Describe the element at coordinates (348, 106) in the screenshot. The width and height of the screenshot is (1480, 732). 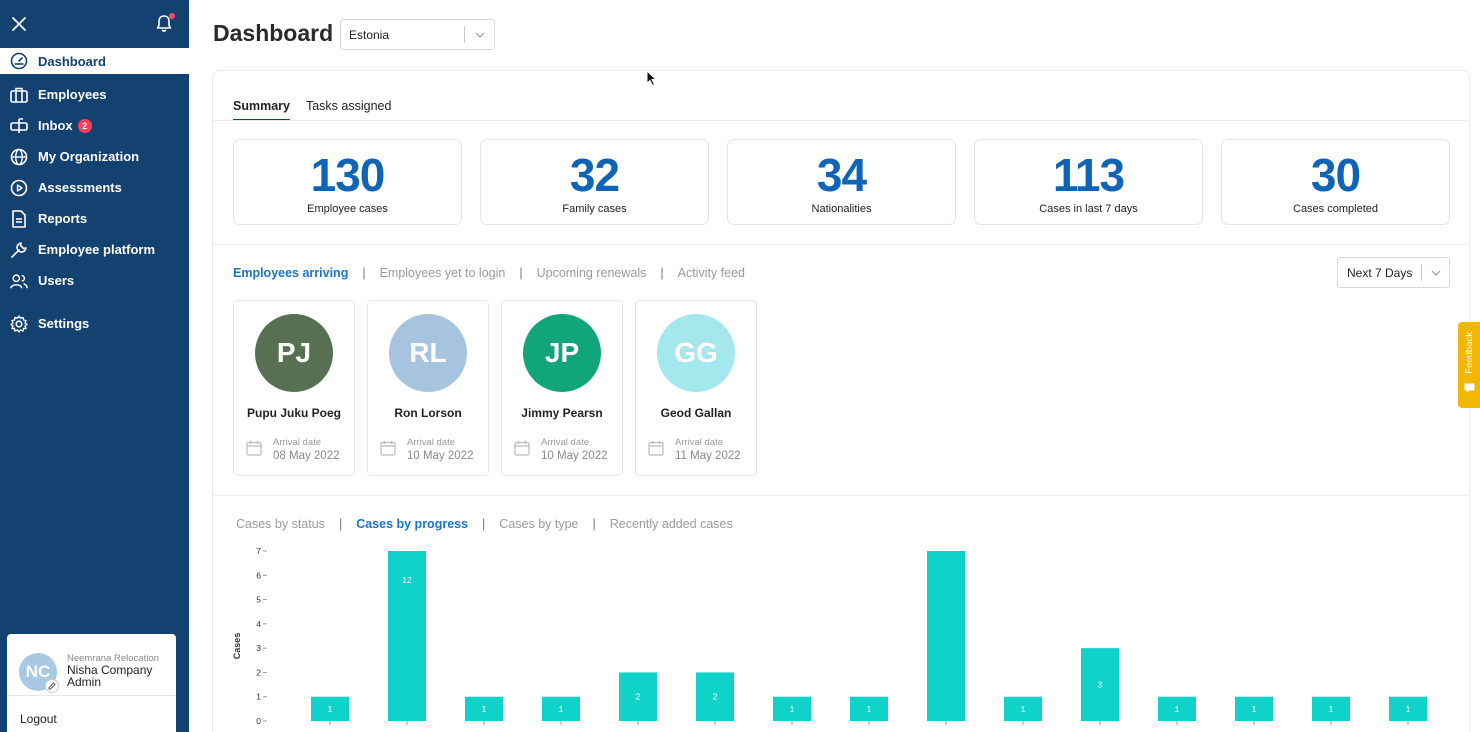
I see `tab-tasks-assigned: Tasks assigned` at that location.